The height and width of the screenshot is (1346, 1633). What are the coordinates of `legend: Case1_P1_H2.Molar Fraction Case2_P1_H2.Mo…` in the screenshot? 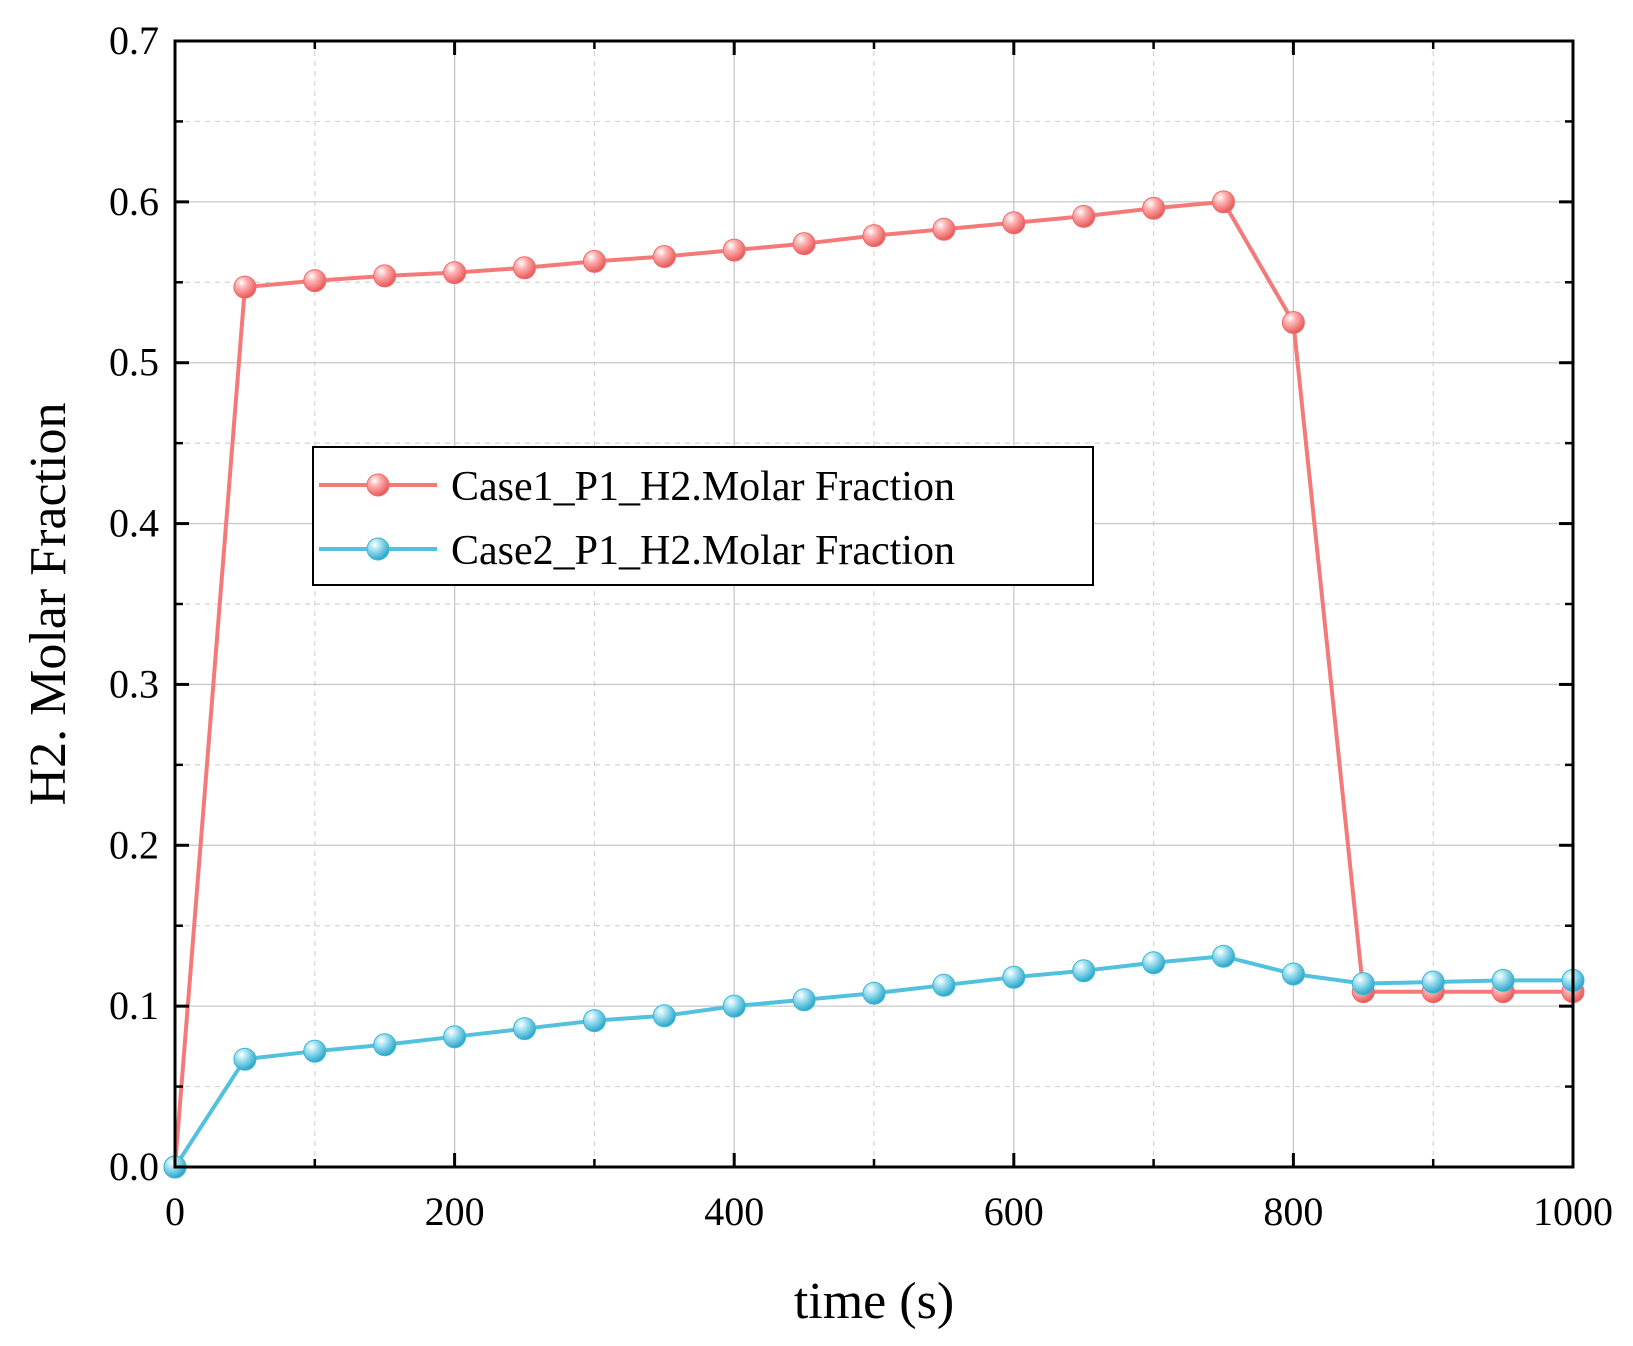 It's located at (703, 516).